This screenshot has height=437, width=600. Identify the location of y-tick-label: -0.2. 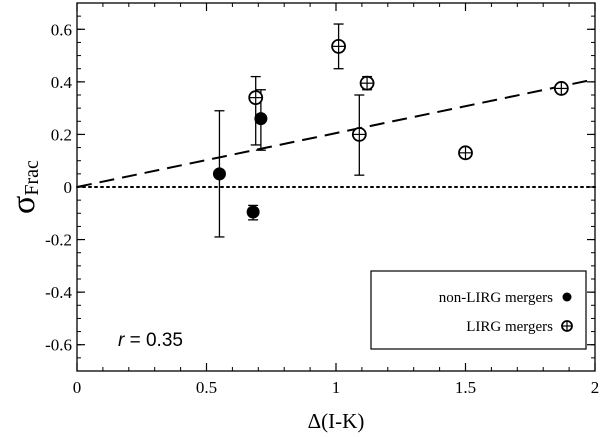
(58, 240).